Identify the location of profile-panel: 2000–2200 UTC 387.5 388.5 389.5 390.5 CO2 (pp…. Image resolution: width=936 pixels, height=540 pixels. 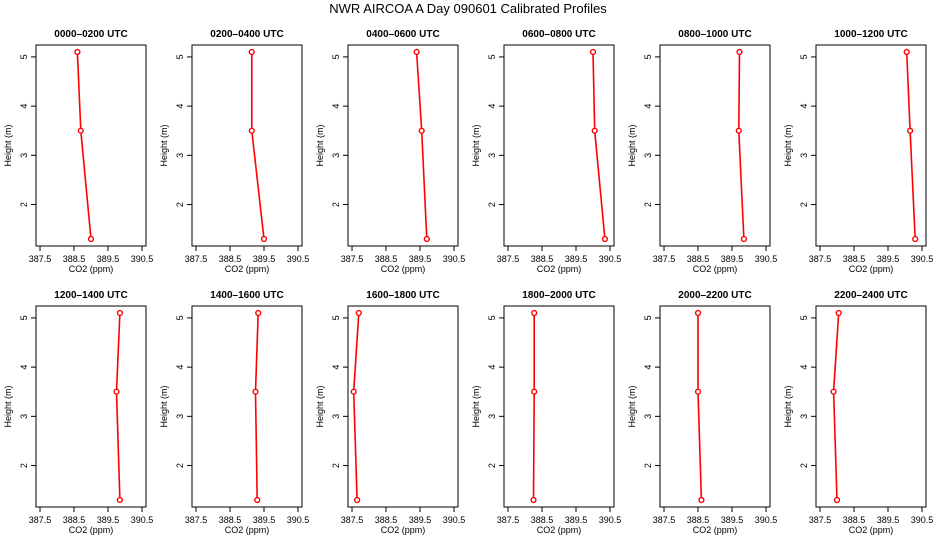
(702, 412).